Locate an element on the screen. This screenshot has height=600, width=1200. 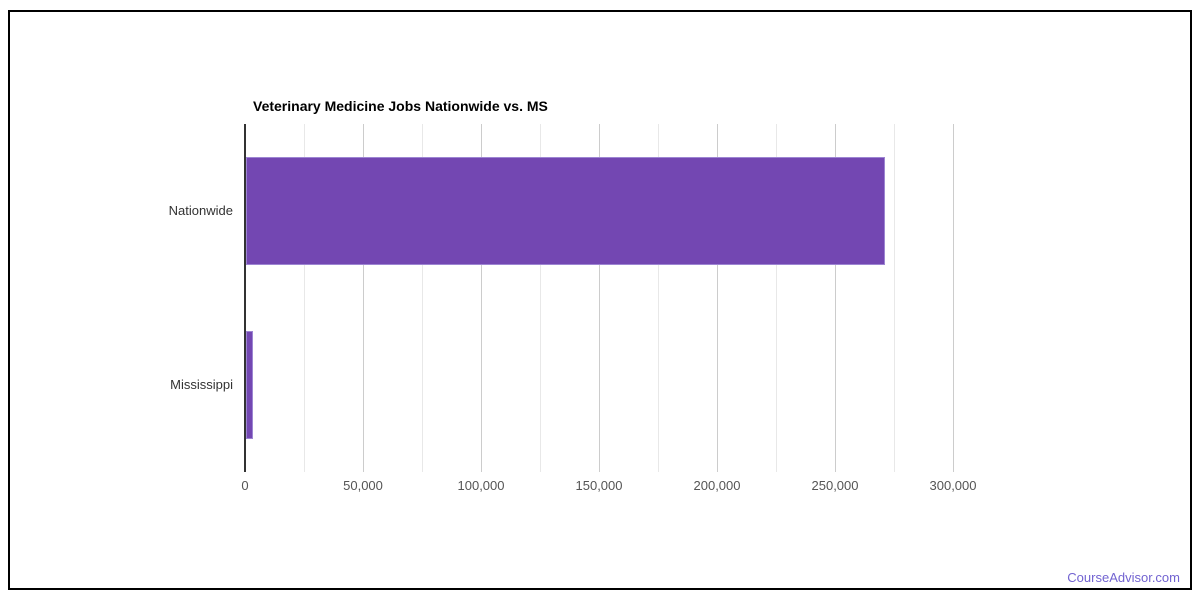
y-axis-line is located at coordinates (245, 298).